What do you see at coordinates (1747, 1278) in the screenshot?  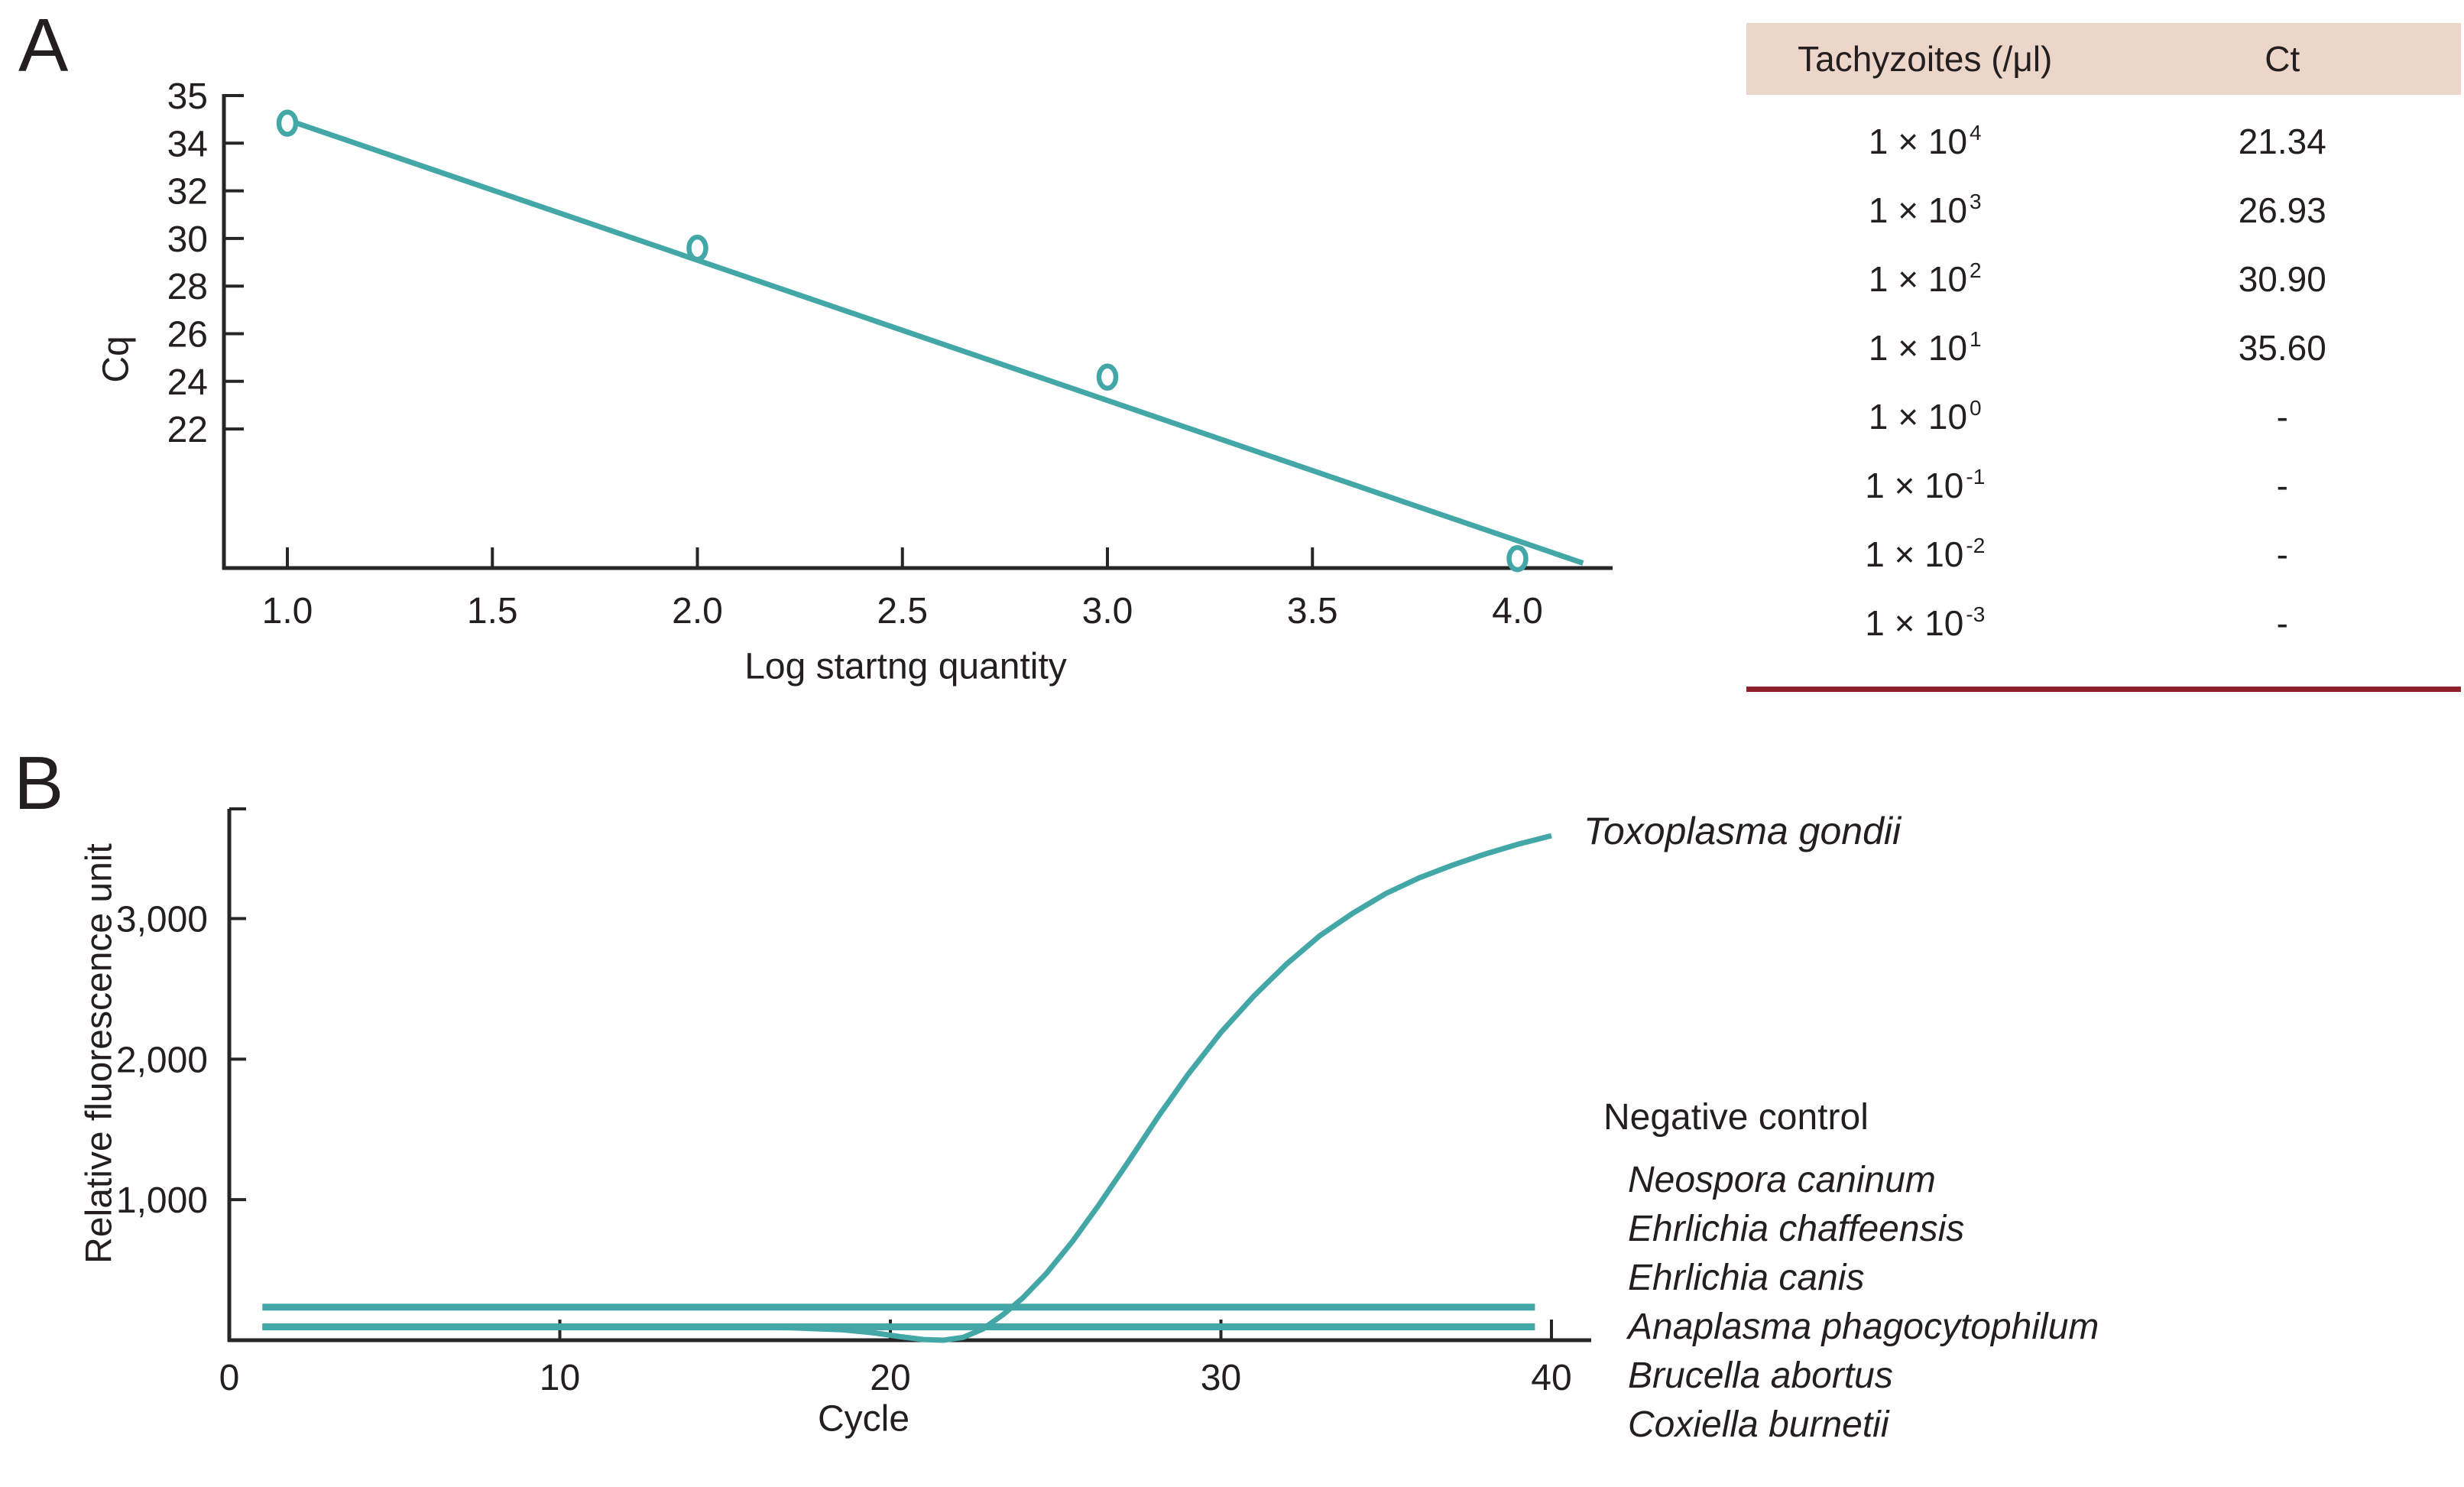 I see `negative-species-item: Ehrlichia canis` at bounding box center [1747, 1278].